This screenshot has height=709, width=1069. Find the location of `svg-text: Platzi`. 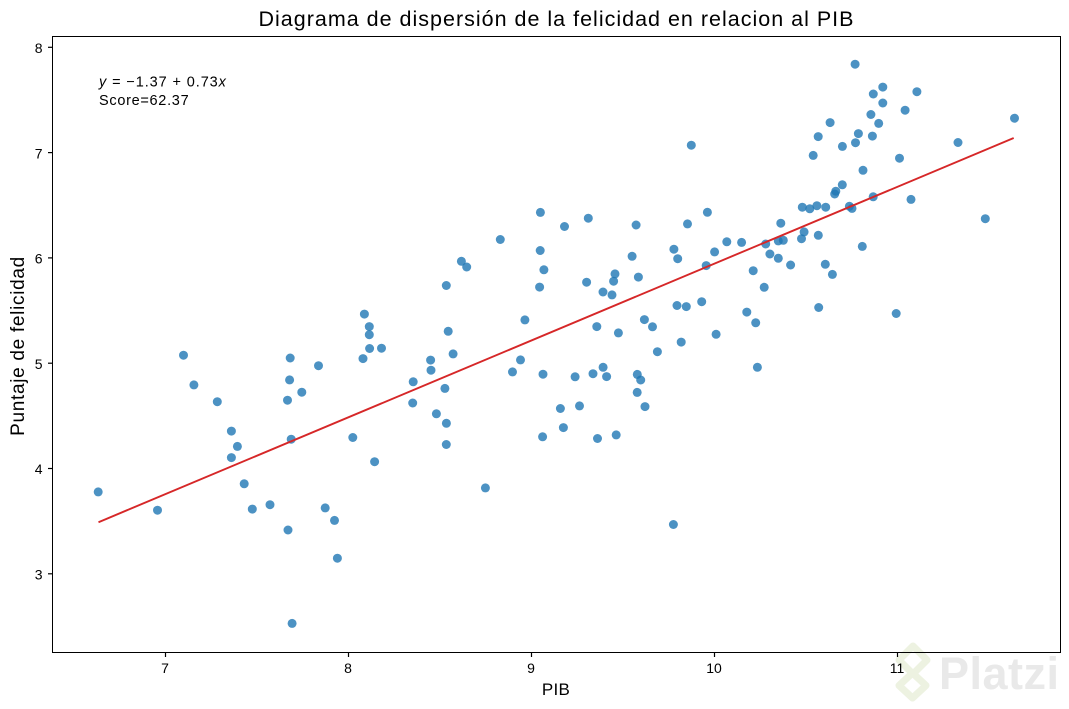

svg-text: Platzi is located at coordinates (999, 673).